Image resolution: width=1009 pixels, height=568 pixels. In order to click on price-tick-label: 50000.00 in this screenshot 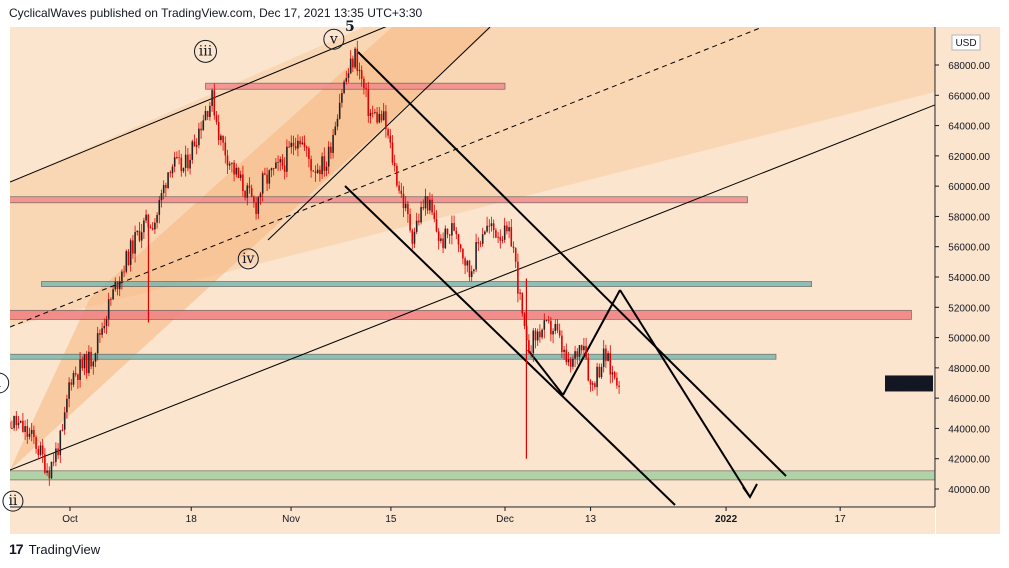, I will do `click(969, 339)`.